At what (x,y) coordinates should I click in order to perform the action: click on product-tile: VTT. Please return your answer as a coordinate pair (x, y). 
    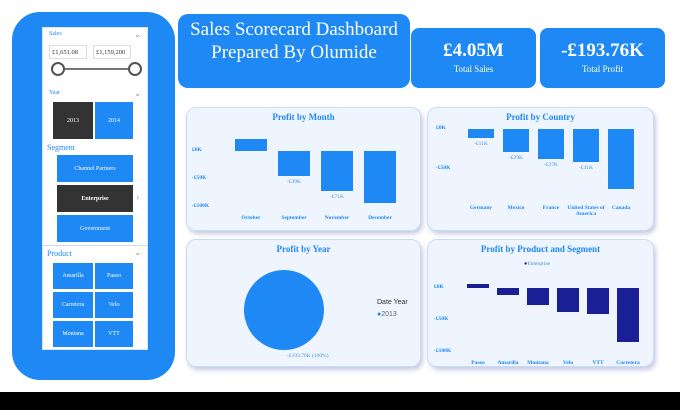
    Looking at the image, I should click on (114, 334).